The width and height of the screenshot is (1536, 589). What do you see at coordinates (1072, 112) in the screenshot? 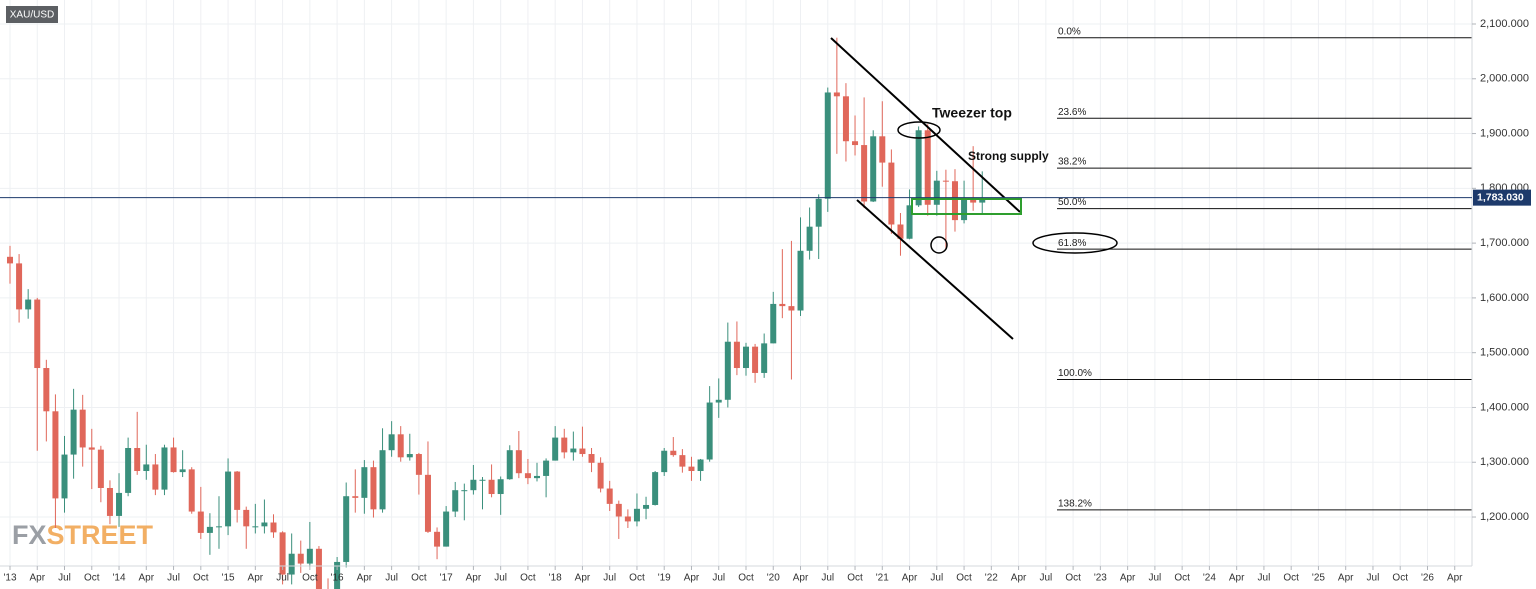
I see `fib-label: 23.6%` at bounding box center [1072, 112].